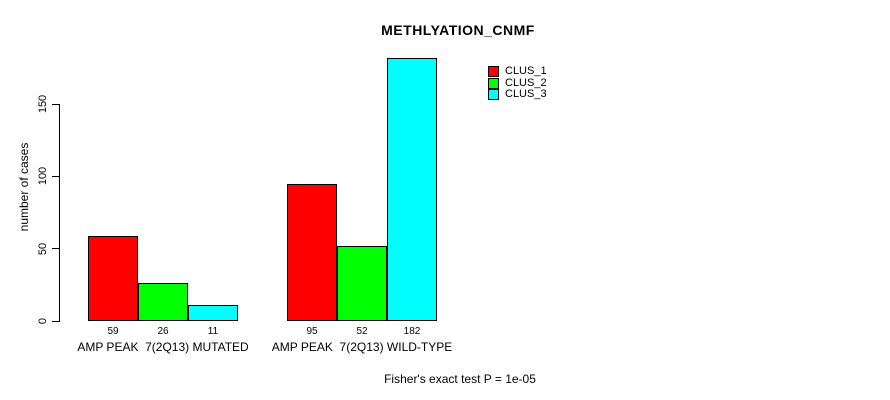 The width and height of the screenshot is (890, 400). Describe the element at coordinates (43, 248) in the screenshot. I see `y-axis-tick-label-50: 50` at that location.